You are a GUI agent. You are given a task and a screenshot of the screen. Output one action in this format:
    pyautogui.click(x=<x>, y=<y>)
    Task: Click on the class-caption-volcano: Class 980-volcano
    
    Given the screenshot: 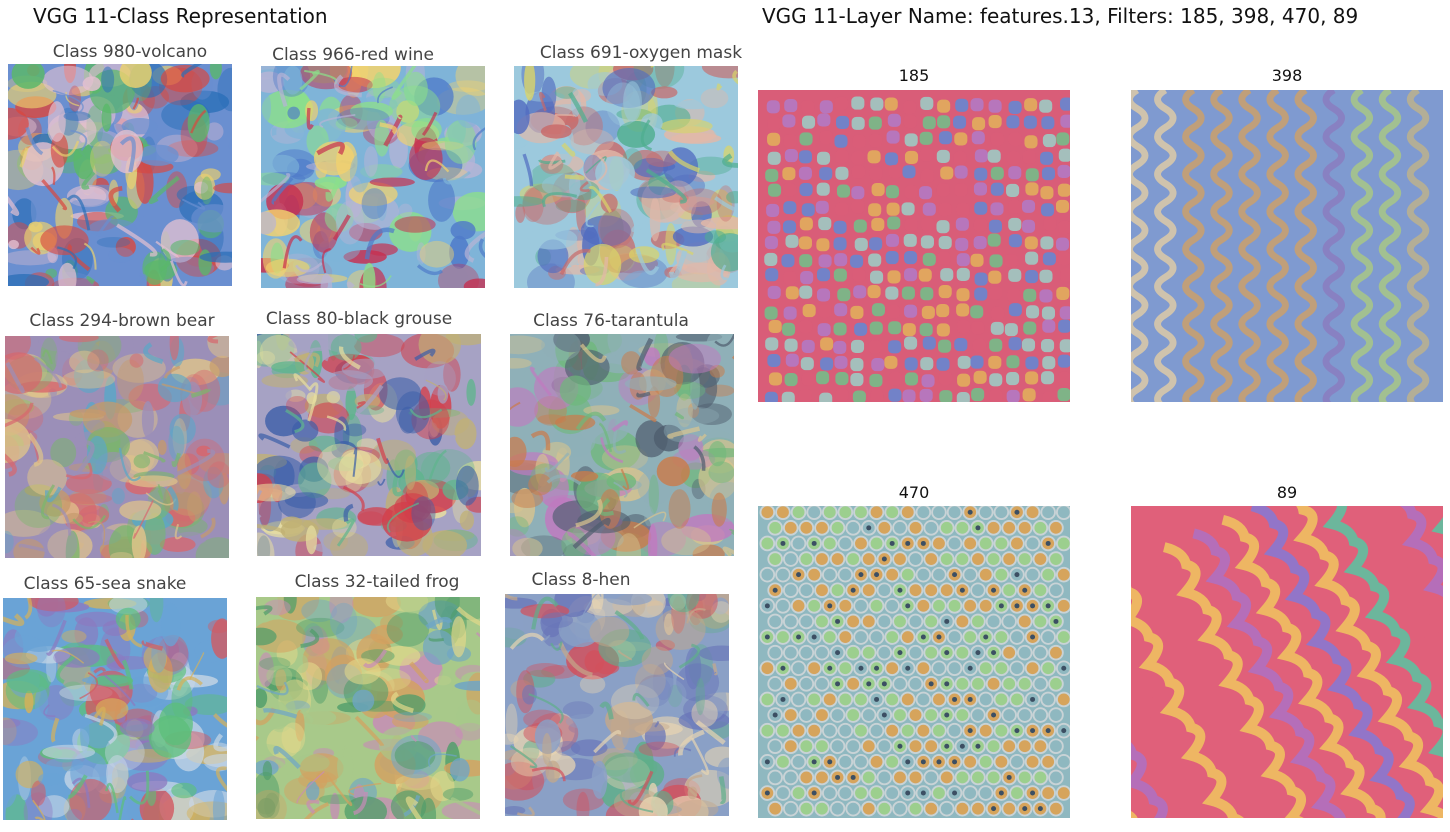 What is the action you would take?
    pyautogui.click(x=130, y=52)
    